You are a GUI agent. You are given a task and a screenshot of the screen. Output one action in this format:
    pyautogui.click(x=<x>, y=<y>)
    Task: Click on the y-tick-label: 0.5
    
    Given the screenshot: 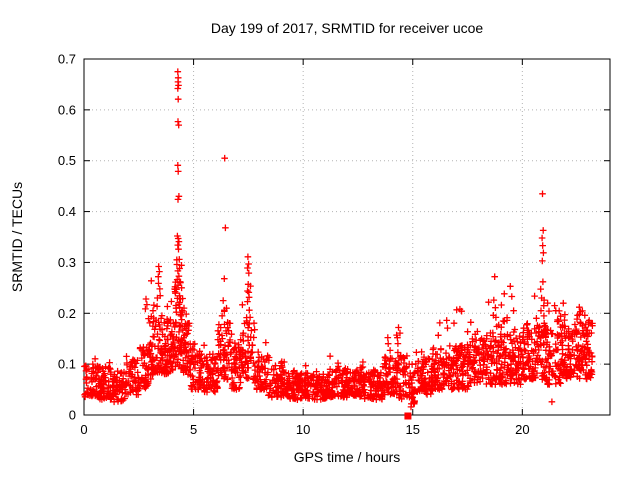 What is the action you would take?
    pyautogui.click(x=67, y=160)
    